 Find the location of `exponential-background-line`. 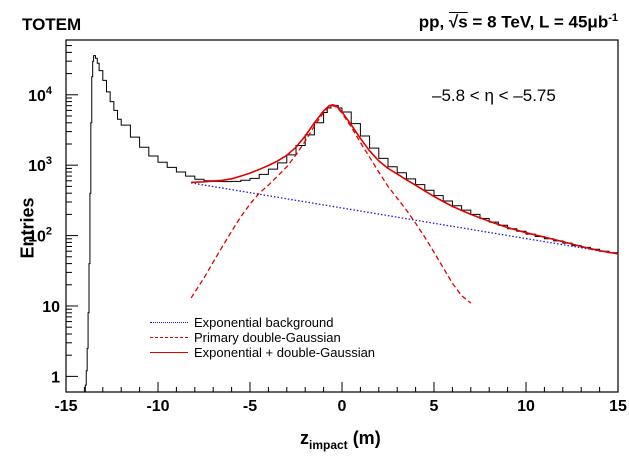

exponential-background-line is located at coordinates (405, 218).